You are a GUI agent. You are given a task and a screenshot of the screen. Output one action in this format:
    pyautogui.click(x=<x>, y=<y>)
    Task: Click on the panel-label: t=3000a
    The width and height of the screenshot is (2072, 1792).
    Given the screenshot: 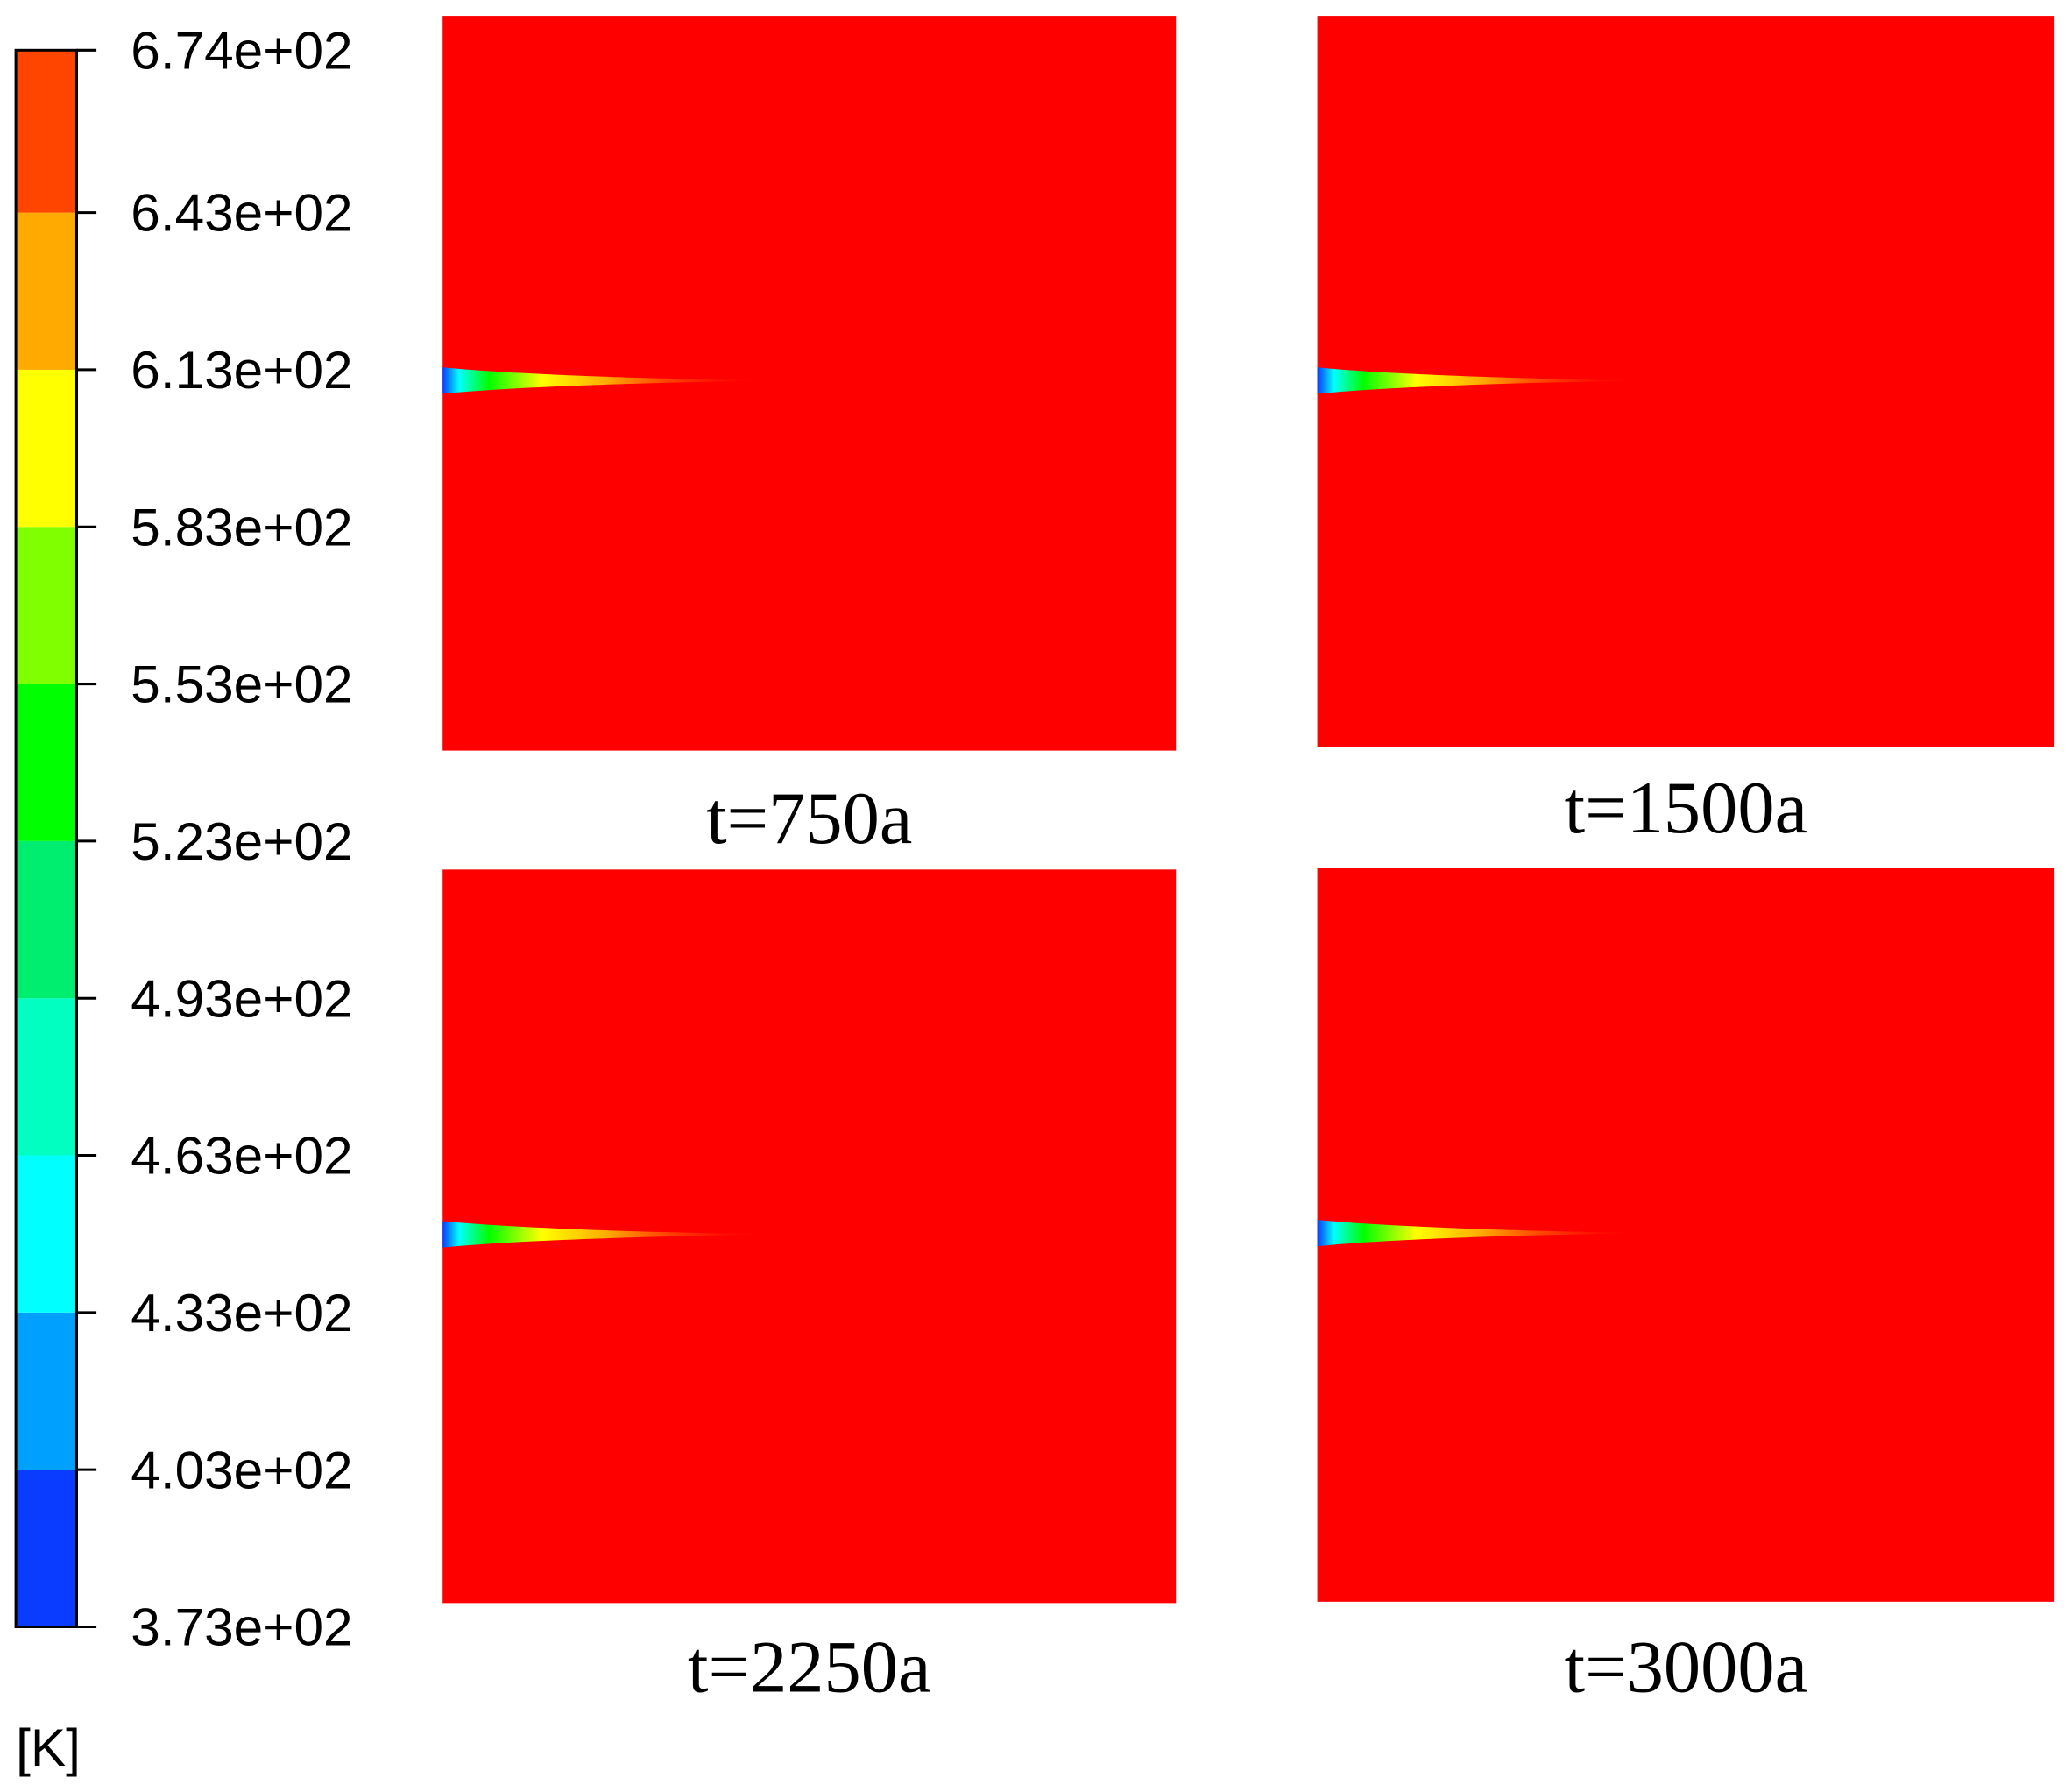 What is the action you would take?
    pyautogui.click(x=1686, y=1667)
    